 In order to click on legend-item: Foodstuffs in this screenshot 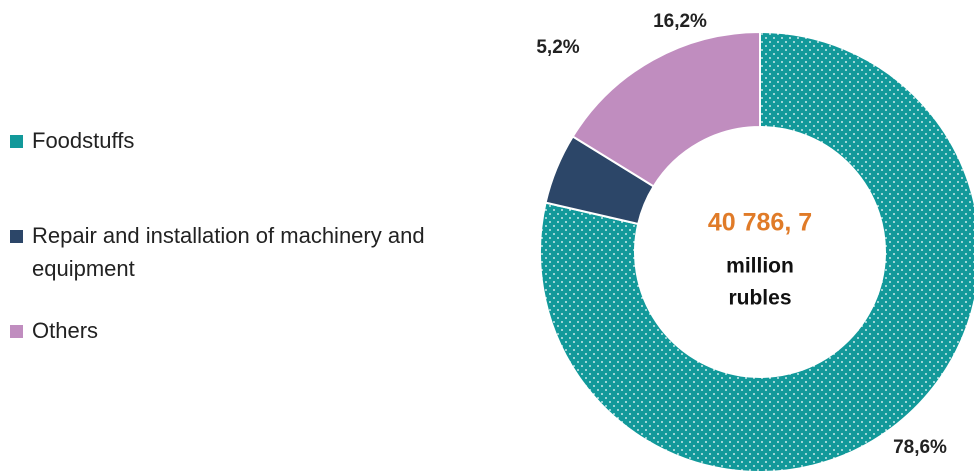, I will do `click(72, 140)`.